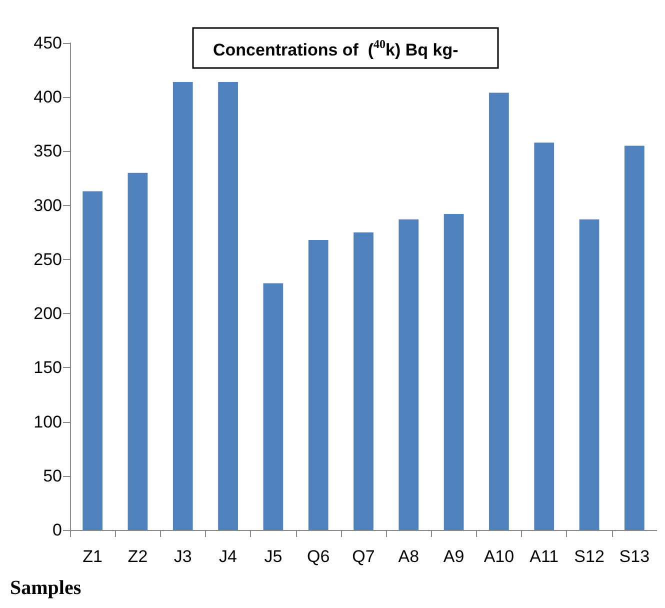 The width and height of the screenshot is (665, 608). Describe the element at coordinates (48, 151) in the screenshot. I see `y-tick-label: 350` at that location.